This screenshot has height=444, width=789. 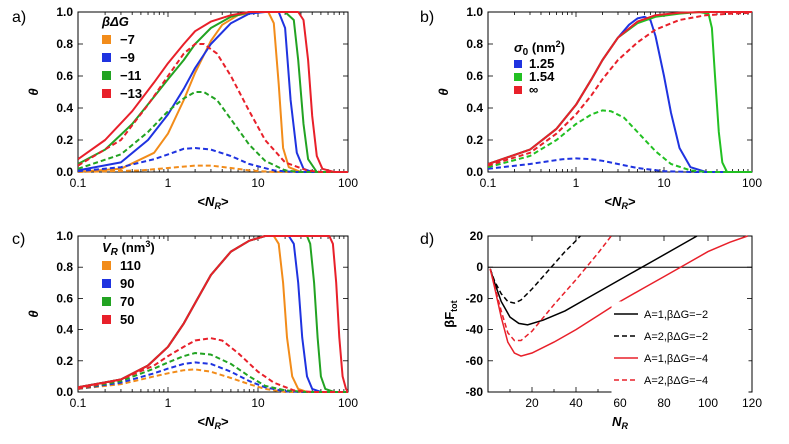 I want to click on legend-label: 50, so click(x=127, y=319).